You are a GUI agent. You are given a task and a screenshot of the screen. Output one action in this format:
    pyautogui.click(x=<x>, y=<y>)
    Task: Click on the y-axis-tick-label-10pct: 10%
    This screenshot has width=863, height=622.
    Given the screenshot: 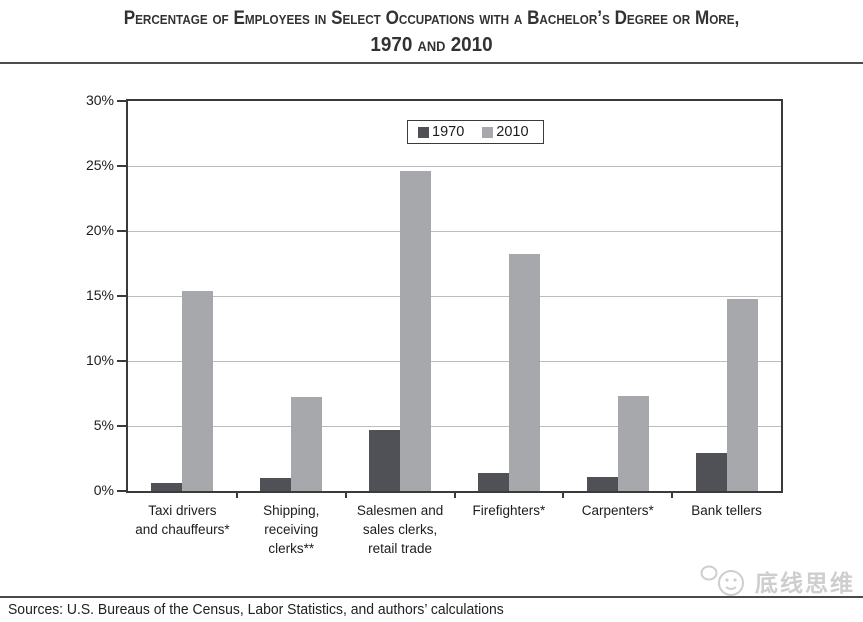 What is the action you would take?
    pyautogui.click(x=99, y=360)
    